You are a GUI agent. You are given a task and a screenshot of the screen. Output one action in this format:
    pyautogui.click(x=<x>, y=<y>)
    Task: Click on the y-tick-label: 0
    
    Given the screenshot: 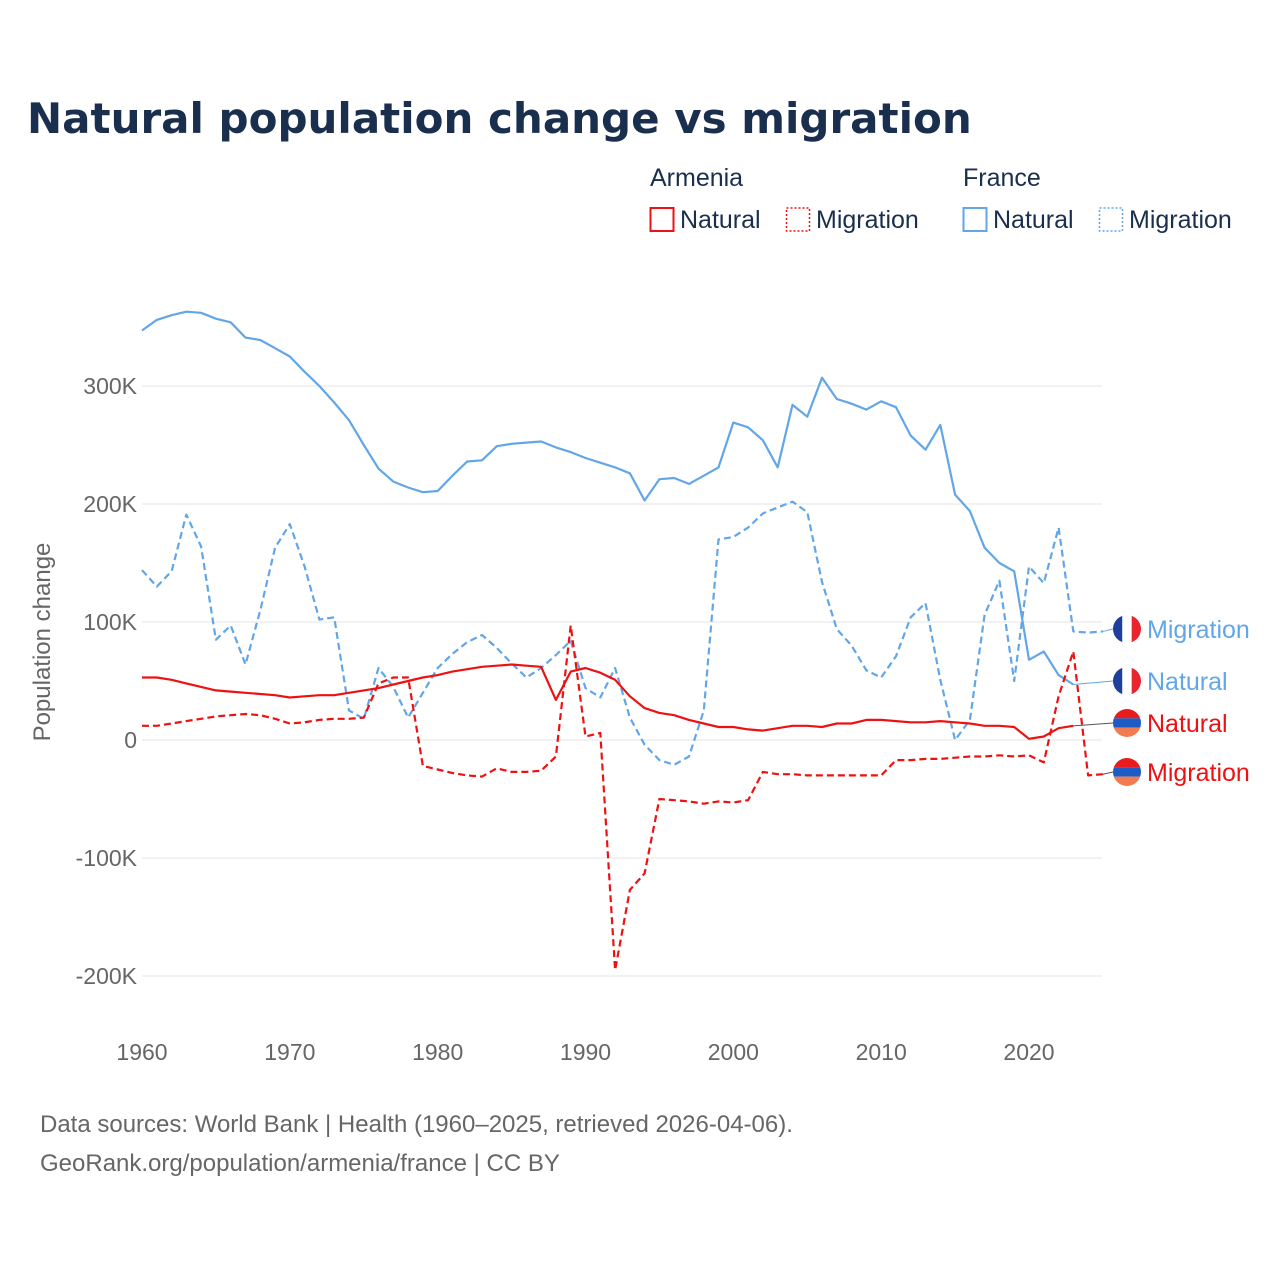 What is the action you would take?
    pyautogui.click(x=130, y=740)
    